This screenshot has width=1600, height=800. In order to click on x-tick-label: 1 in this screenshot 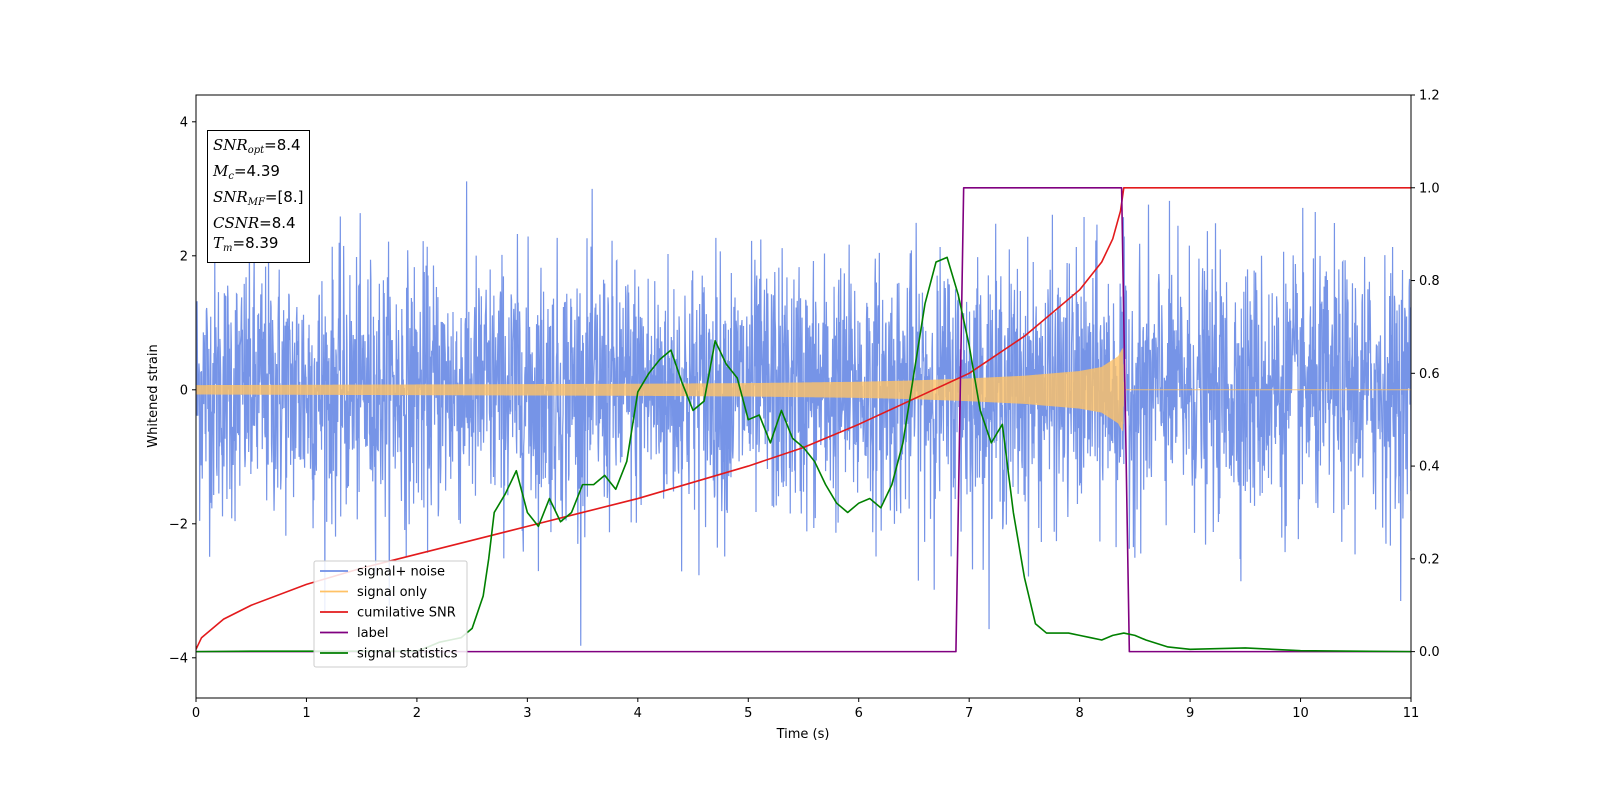, I will do `click(306, 713)`.